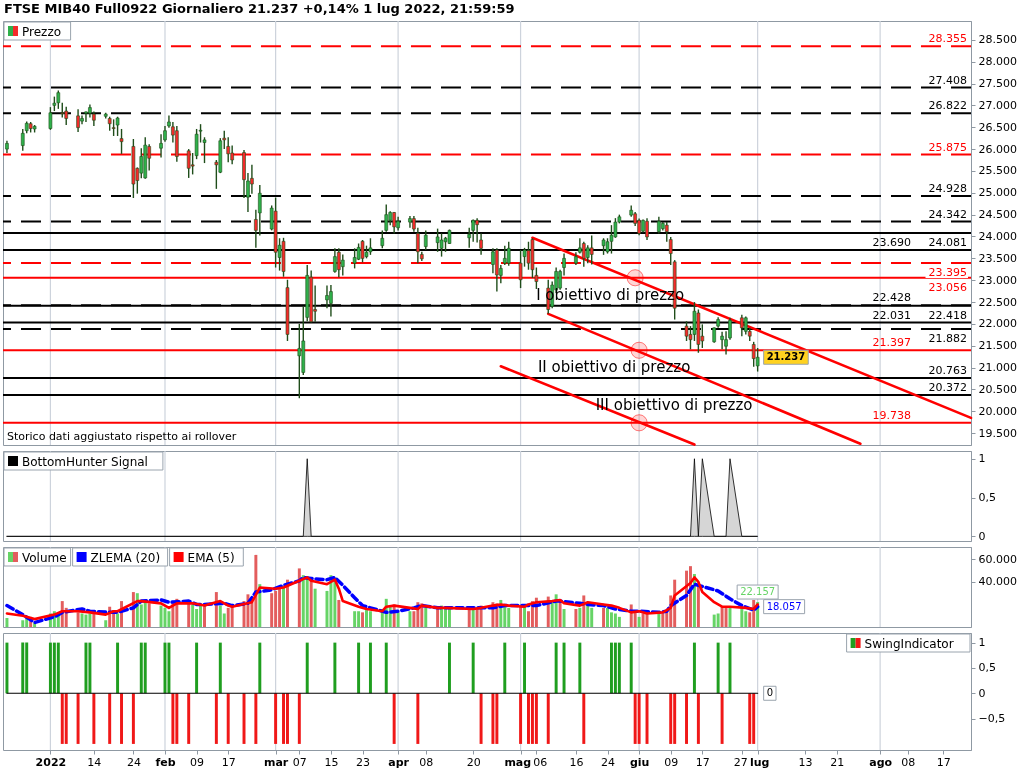 This screenshot has height=768, width=1024. Describe the element at coordinates (576, 761) in the screenshot. I see `x-tick-label: 16` at that location.